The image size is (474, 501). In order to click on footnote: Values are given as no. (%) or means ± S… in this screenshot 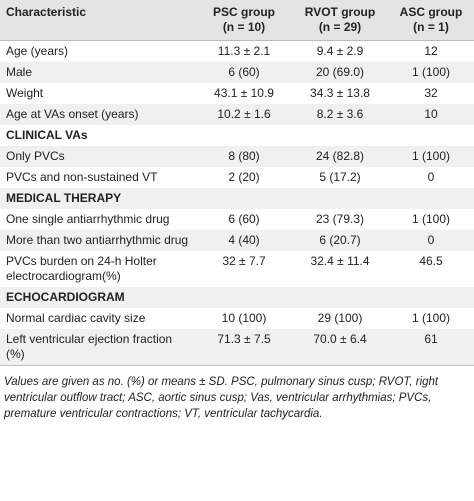, I will do `click(237, 393)`.